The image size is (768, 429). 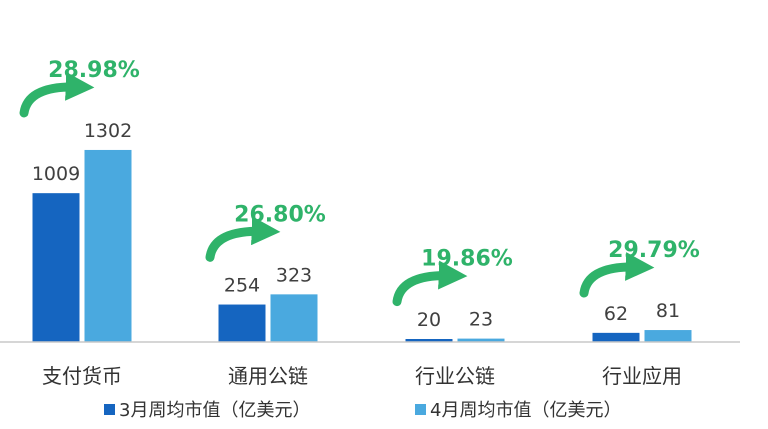 I want to click on legend-label: 3月周均市值（亿美元）, so click(x=214, y=410).